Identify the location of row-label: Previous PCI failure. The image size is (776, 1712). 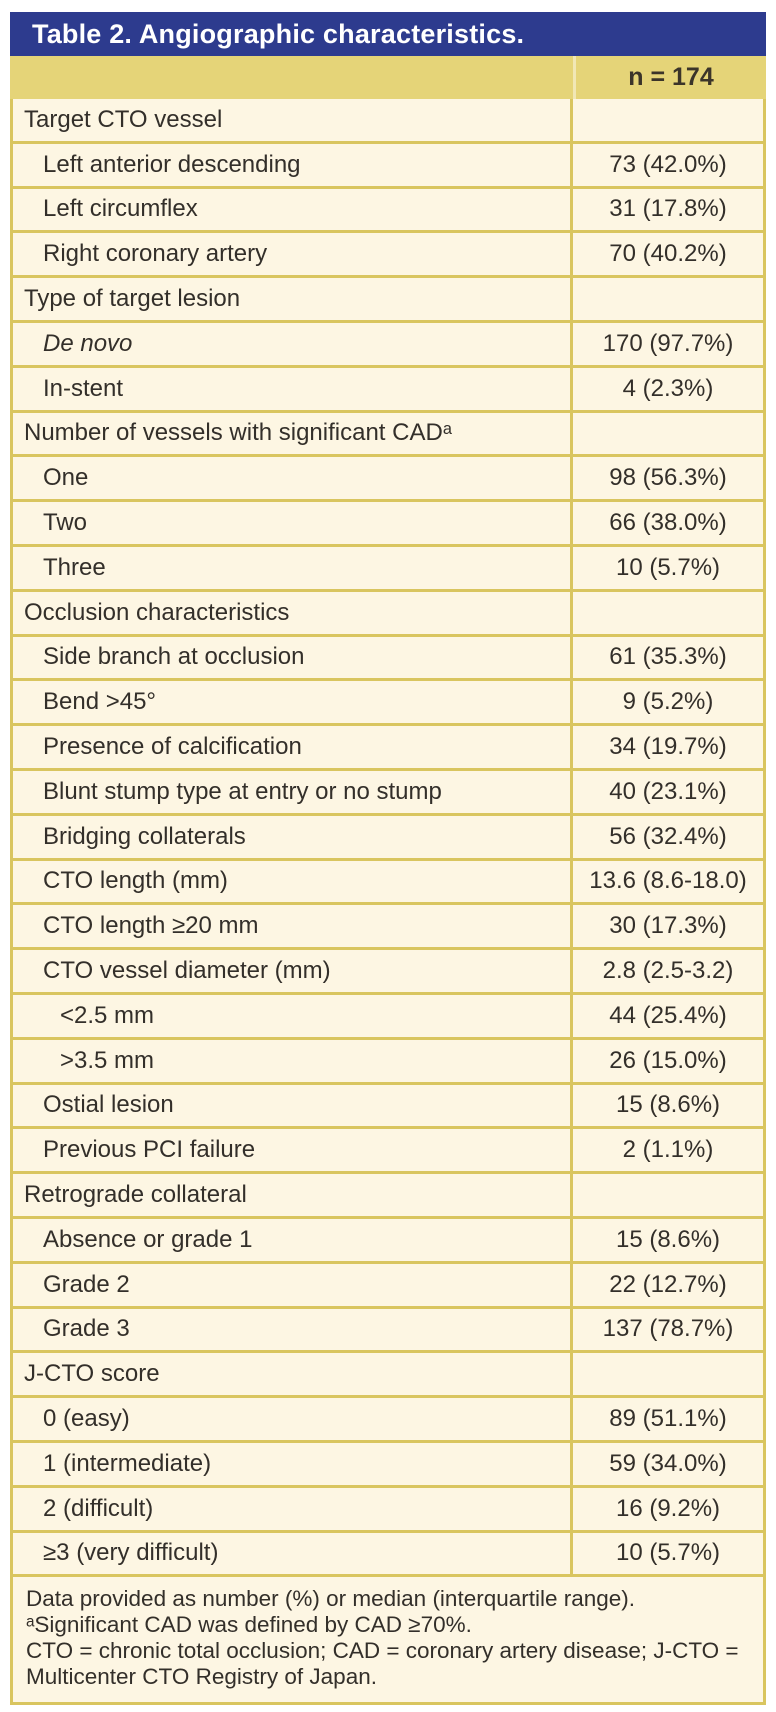
(149, 1150).